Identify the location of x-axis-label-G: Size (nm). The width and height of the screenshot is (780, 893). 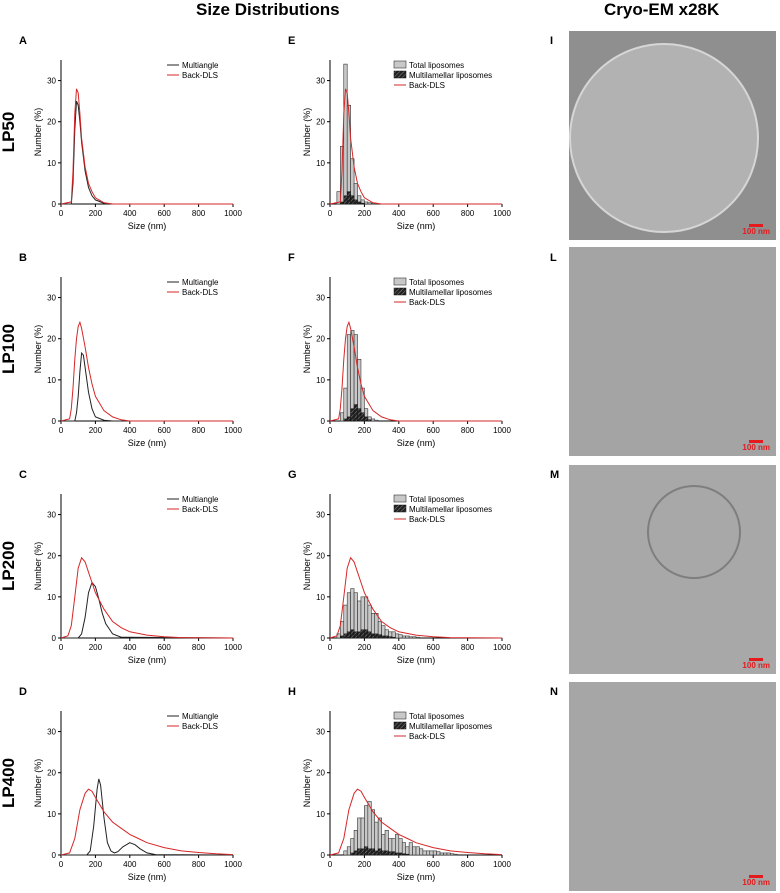
(416, 660).